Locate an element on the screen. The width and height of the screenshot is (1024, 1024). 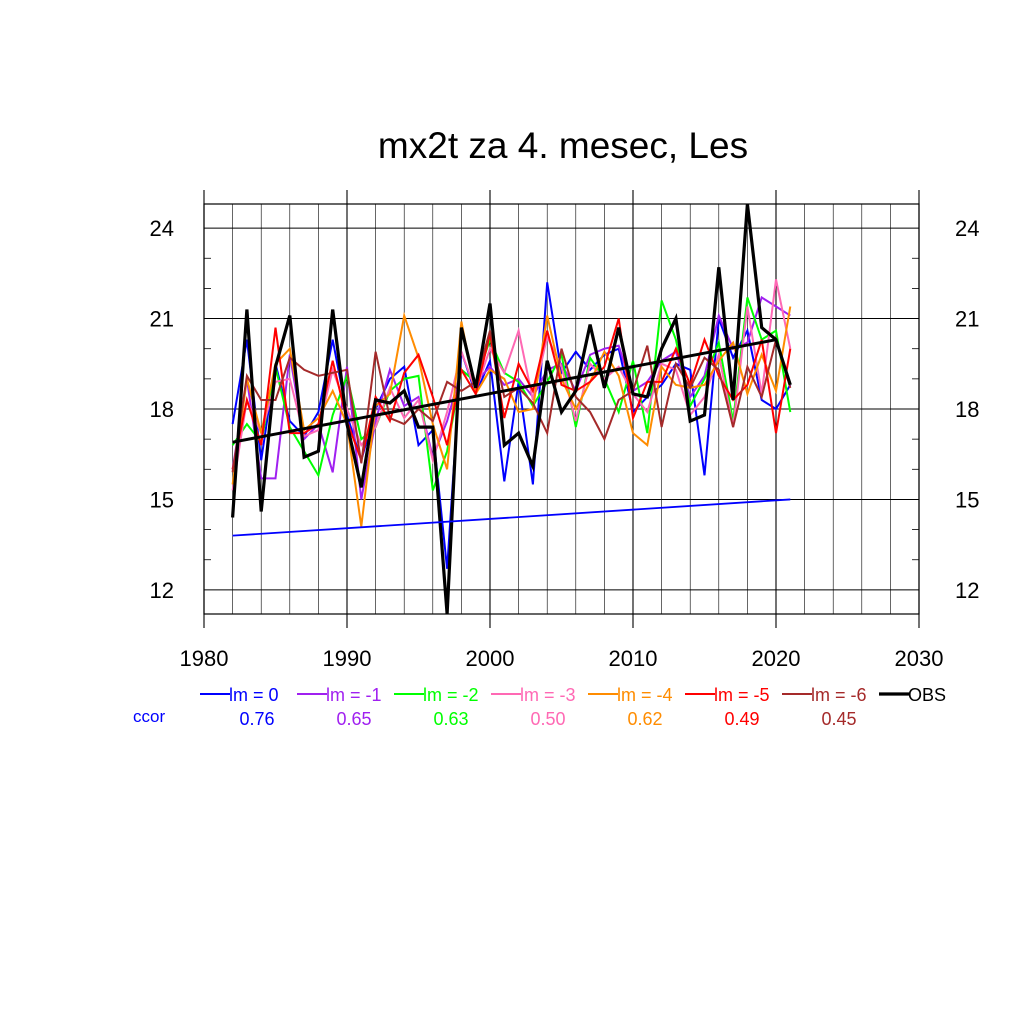
legend-label: lm = -4 is located at coordinates (645, 695).